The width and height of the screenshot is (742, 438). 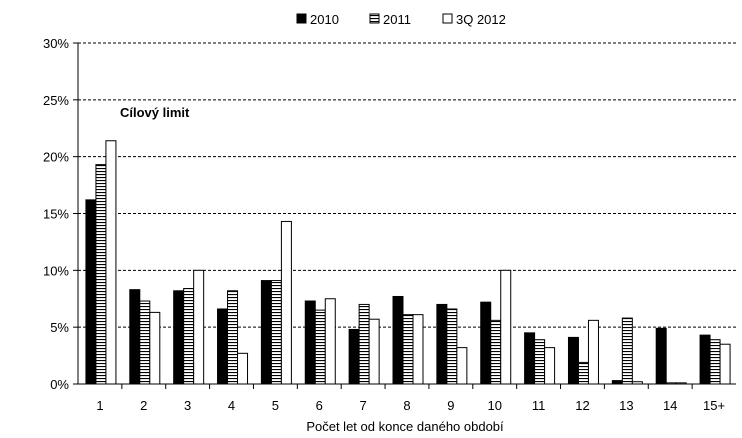 I want to click on bar-3q-2012-cat-15+, so click(x=725, y=364).